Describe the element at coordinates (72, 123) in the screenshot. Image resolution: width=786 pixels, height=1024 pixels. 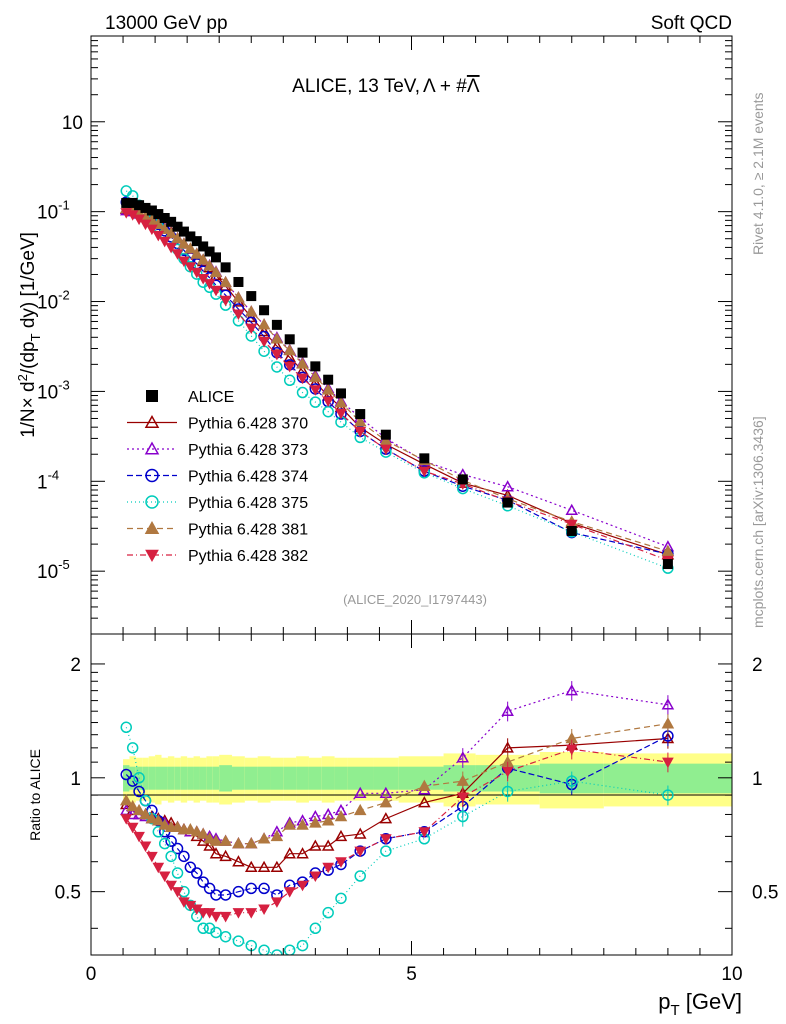
I see `y-tick-label: 10` at that location.